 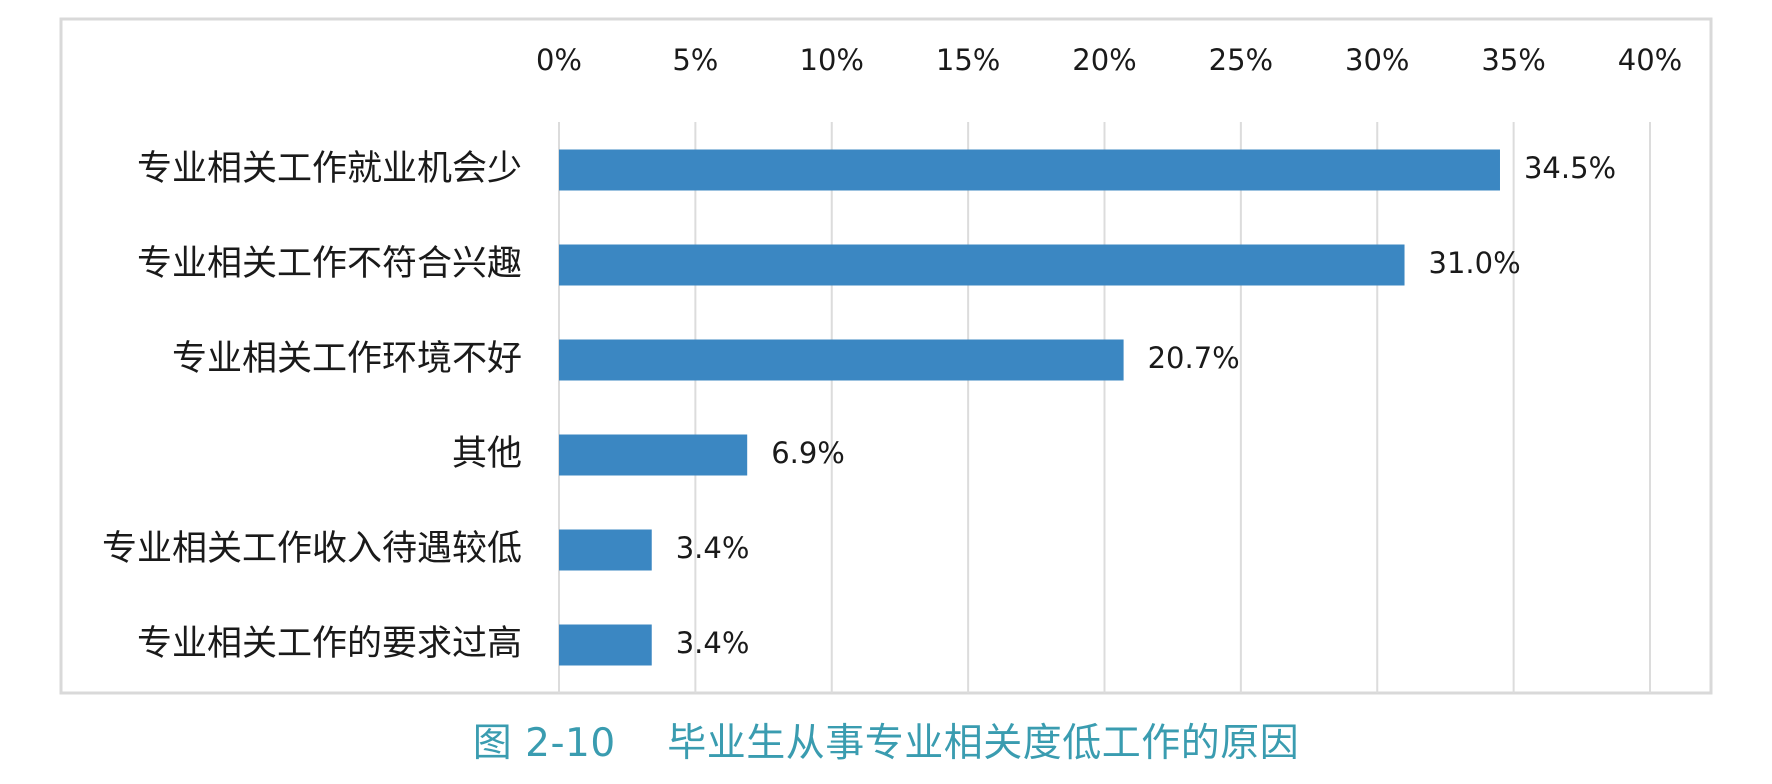 I want to click on x-tick-label: 40%, so click(x=1650, y=60).